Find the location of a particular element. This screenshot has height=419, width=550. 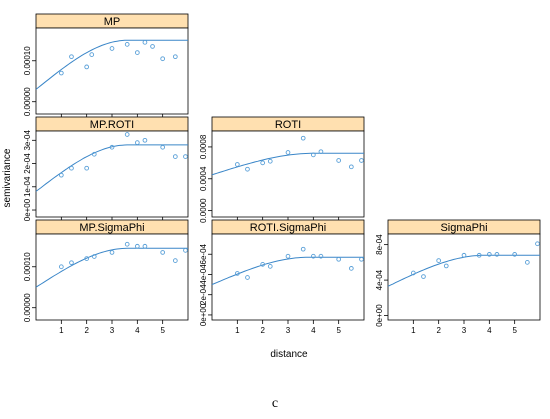

panel-strip-label: SigmaPhi is located at coordinates (463, 228).